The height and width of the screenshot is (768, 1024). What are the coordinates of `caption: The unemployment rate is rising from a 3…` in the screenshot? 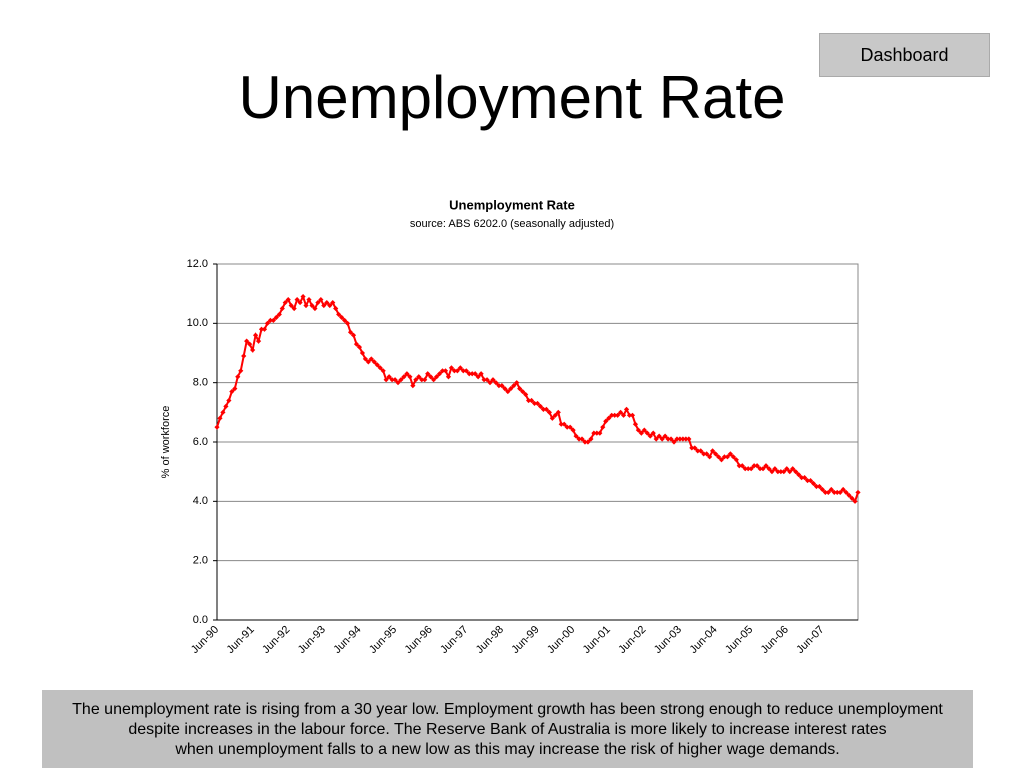 It's located at (507, 729).